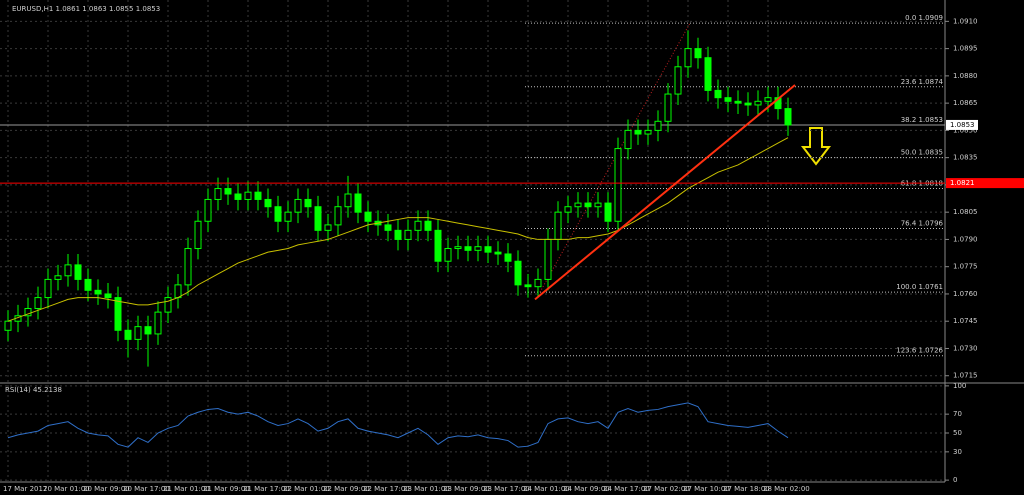  Describe the element at coordinates (919, 287) in the screenshot. I see `fib-label: 100.0 1.0761` at that location.